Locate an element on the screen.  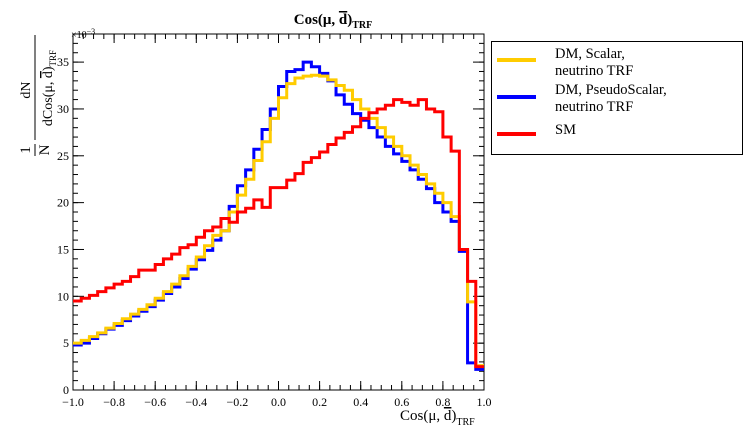
y-label-numerator: dN is located at coordinates (26, 89).